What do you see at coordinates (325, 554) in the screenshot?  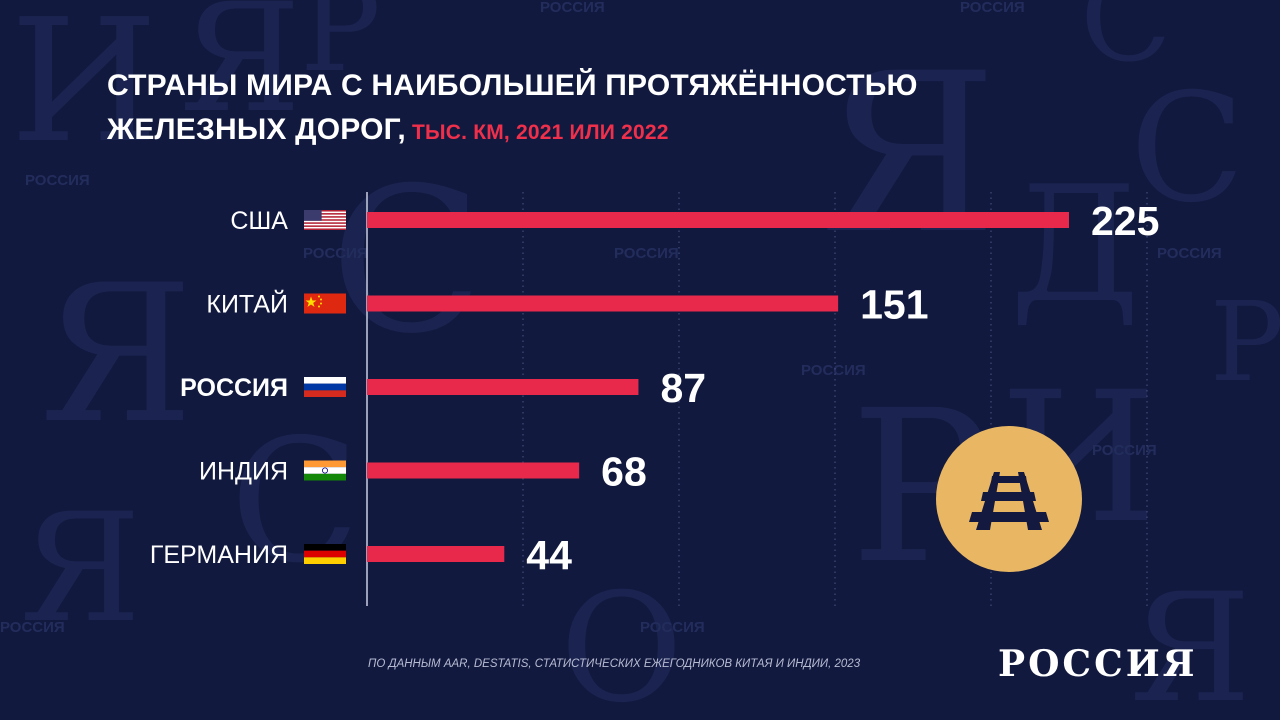 I see `germany-flag-icon` at bounding box center [325, 554].